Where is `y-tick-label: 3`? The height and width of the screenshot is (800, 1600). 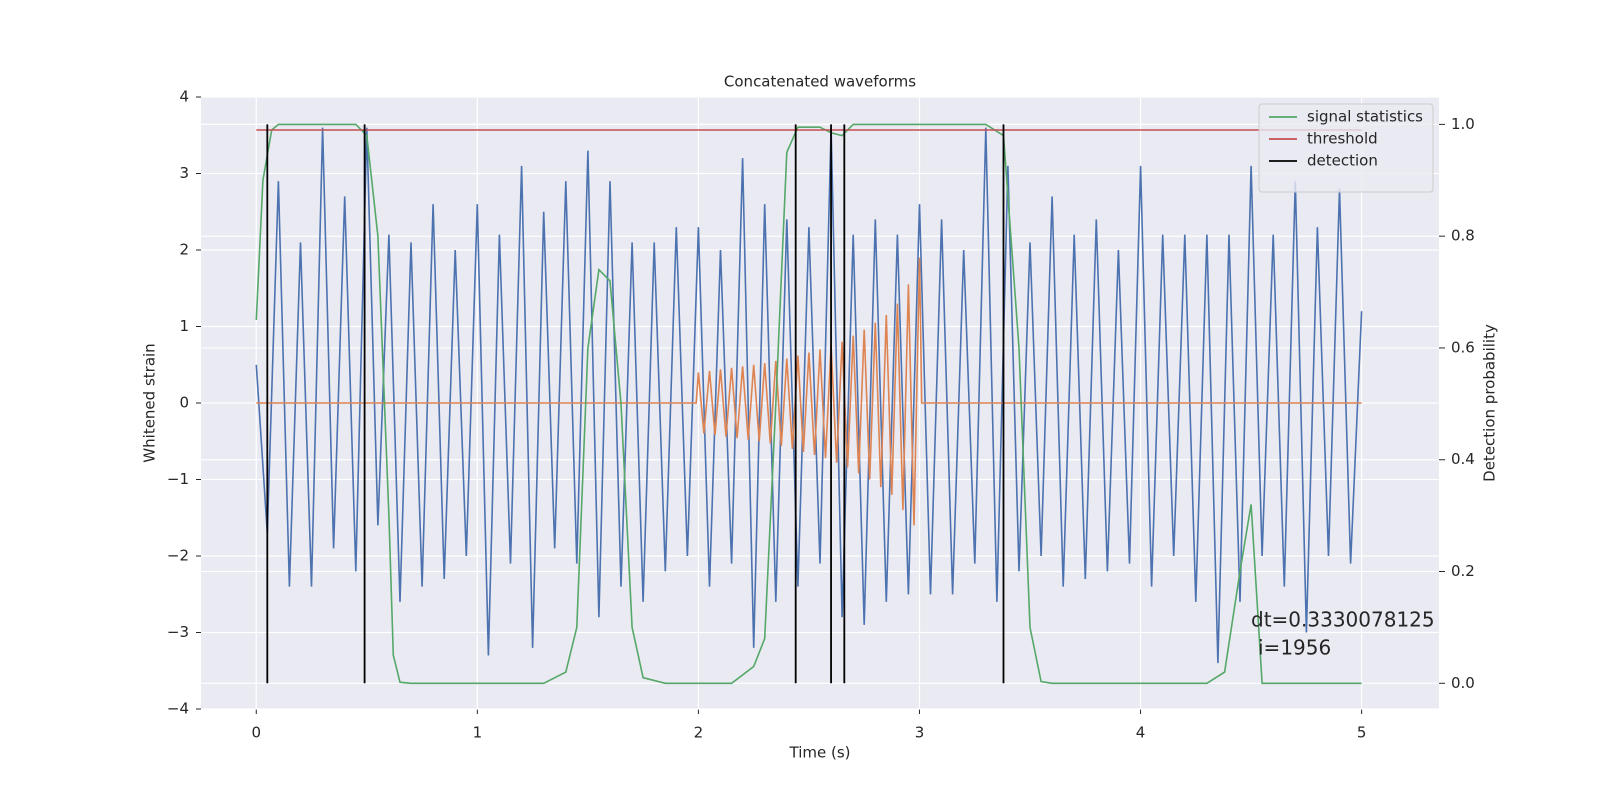
y-tick-label: 3 is located at coordinates (184, 173).